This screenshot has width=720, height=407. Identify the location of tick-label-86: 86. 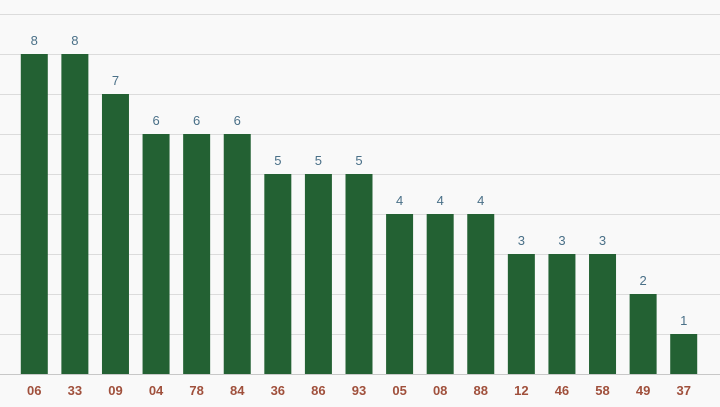
(318, 390).